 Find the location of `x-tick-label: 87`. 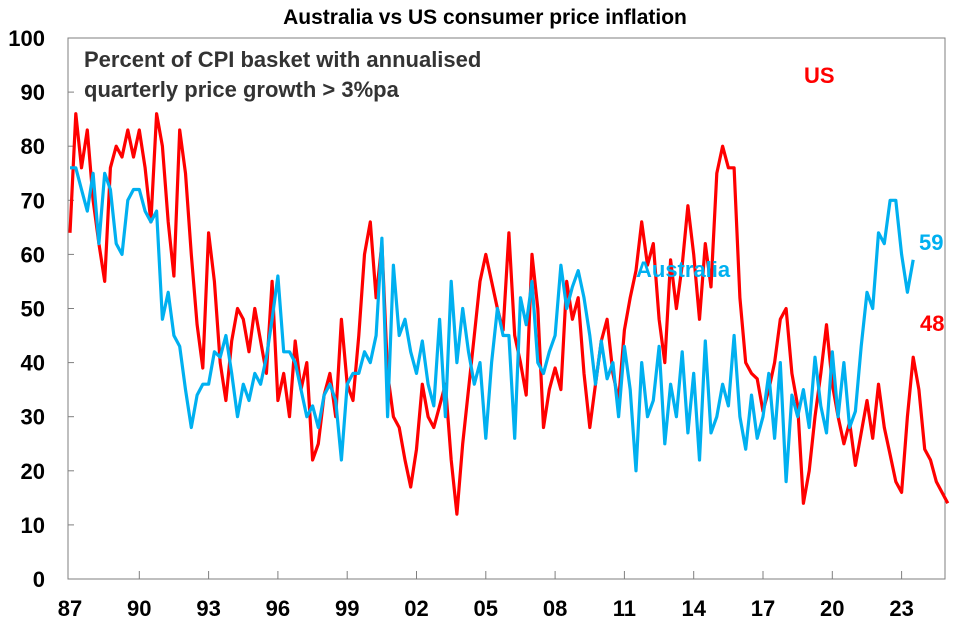

x-tick-label: 87 is located at coordinates (70, 608).